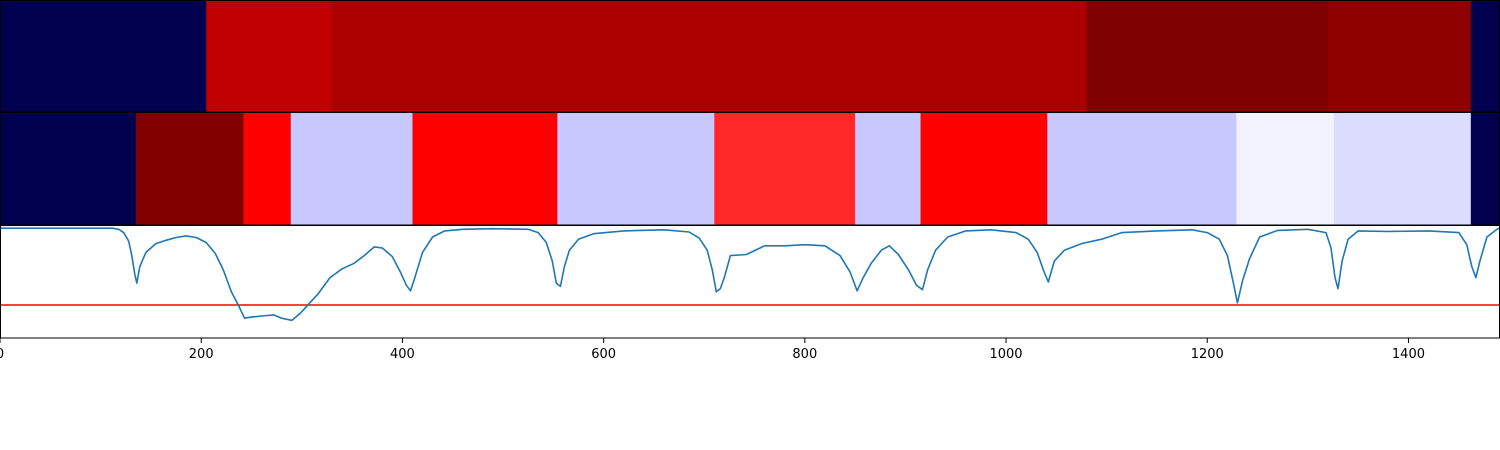 This screenshot has width=1500, height=450. Describe the element at coordinates (804, 354) in the screenshot. I see `x-tick-label: 800` at that location.